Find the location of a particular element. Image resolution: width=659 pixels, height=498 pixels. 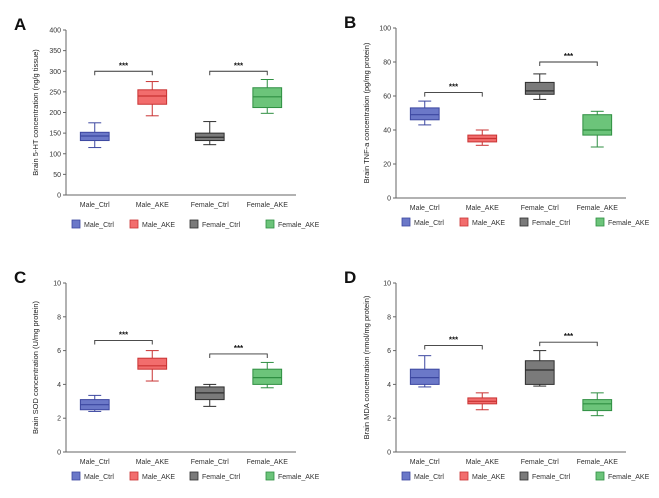

y-tick-label: 4 is located at coordinates (389, 385).